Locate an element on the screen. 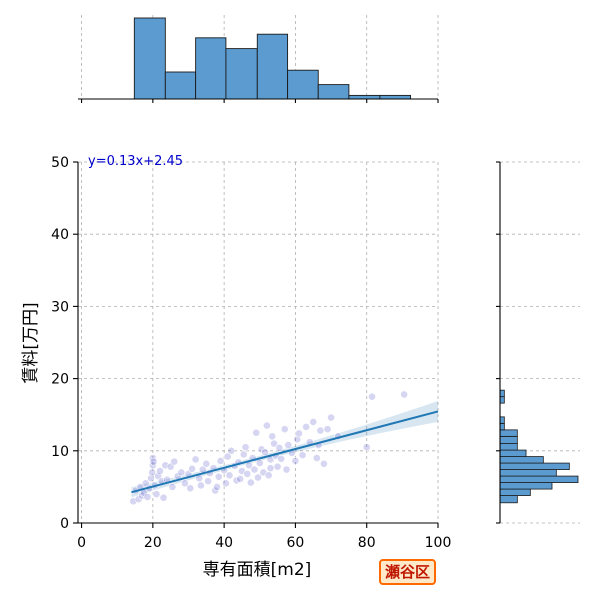 The image size is (600, 600). confidence-interval is located at coordinates (284, 449).